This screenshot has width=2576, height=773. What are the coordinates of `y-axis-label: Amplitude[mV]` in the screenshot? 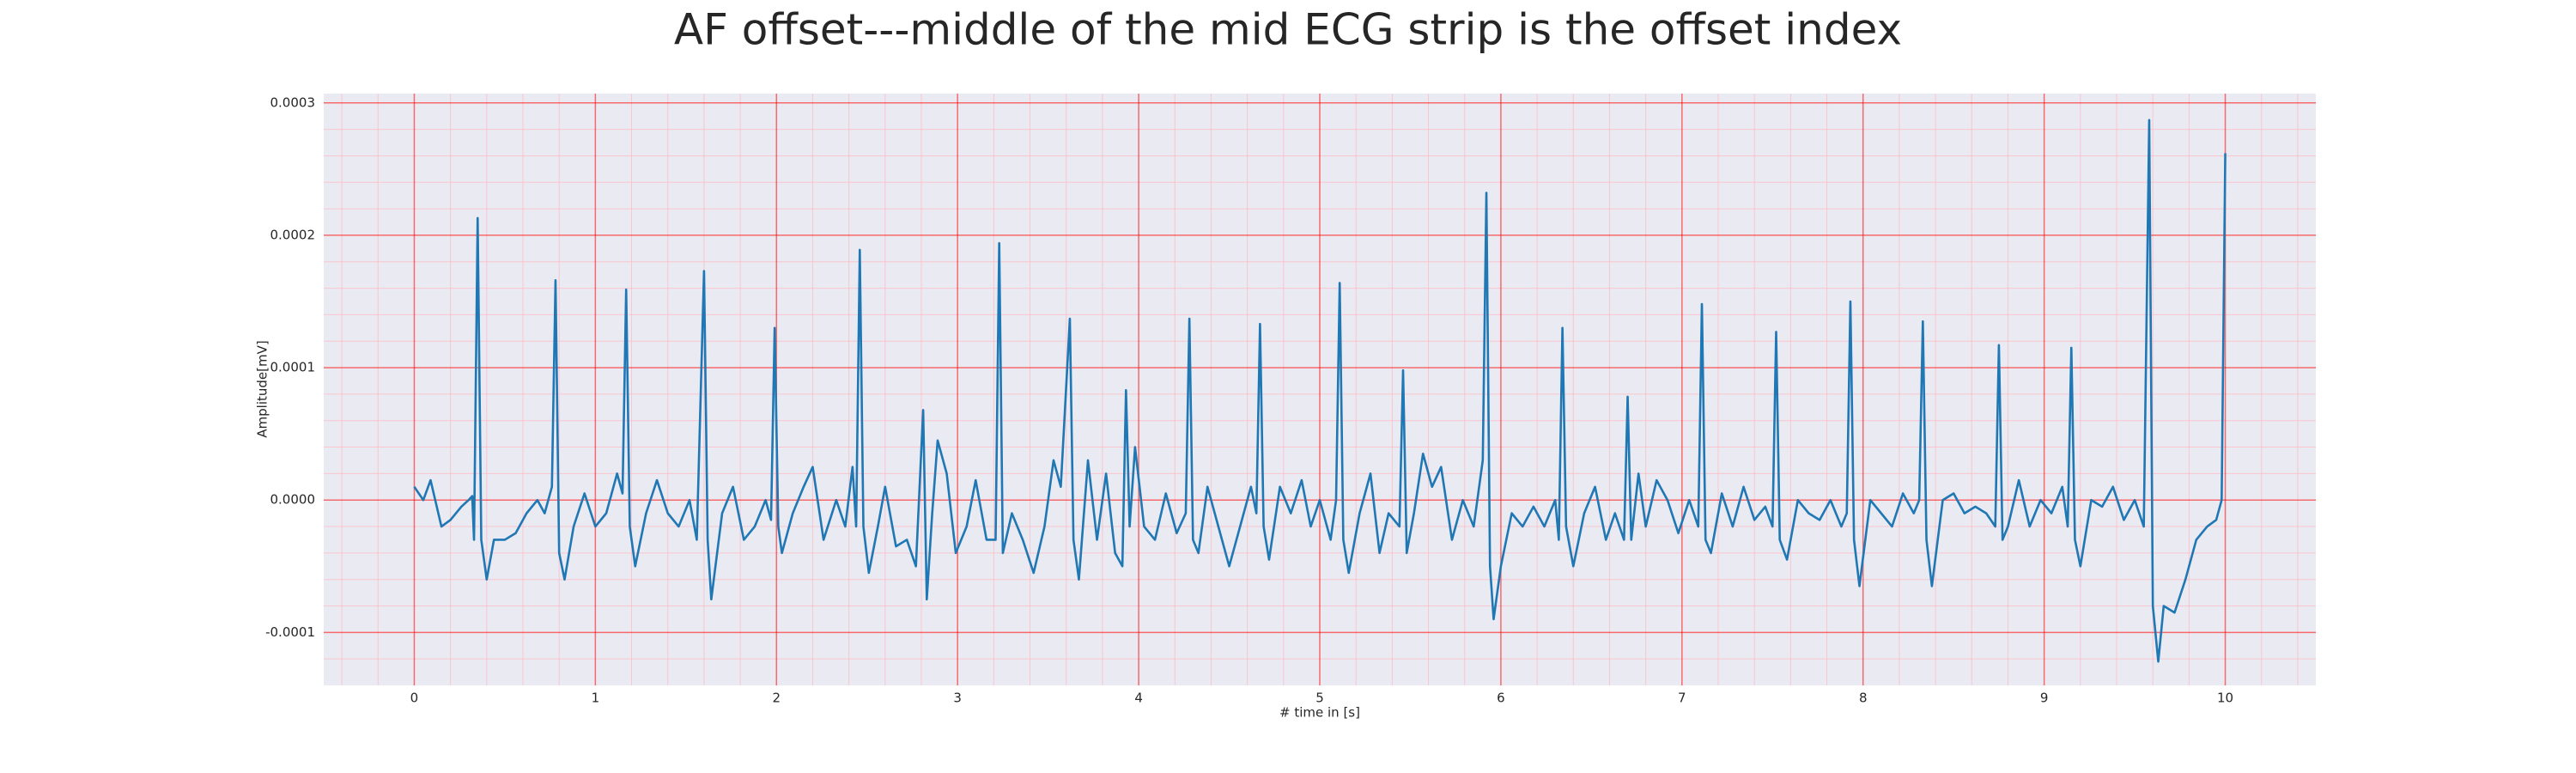 It's located at (262, 388).